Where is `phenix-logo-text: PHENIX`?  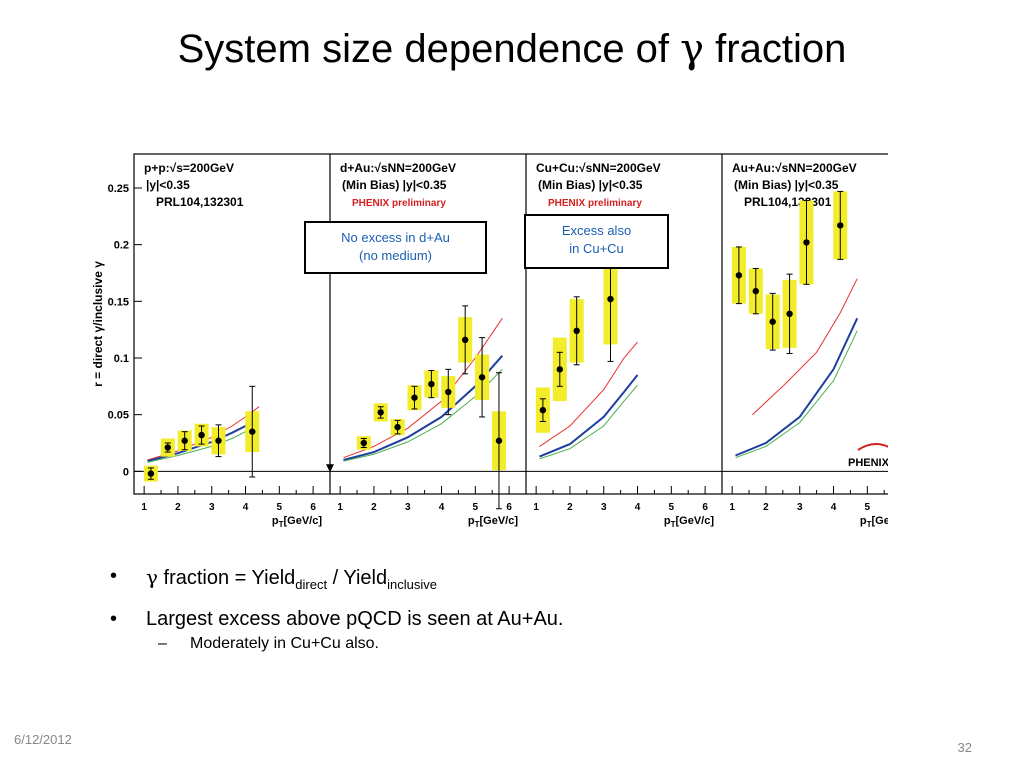
phenix-logo-text: PHENIX is located at coordinates (868, 463).